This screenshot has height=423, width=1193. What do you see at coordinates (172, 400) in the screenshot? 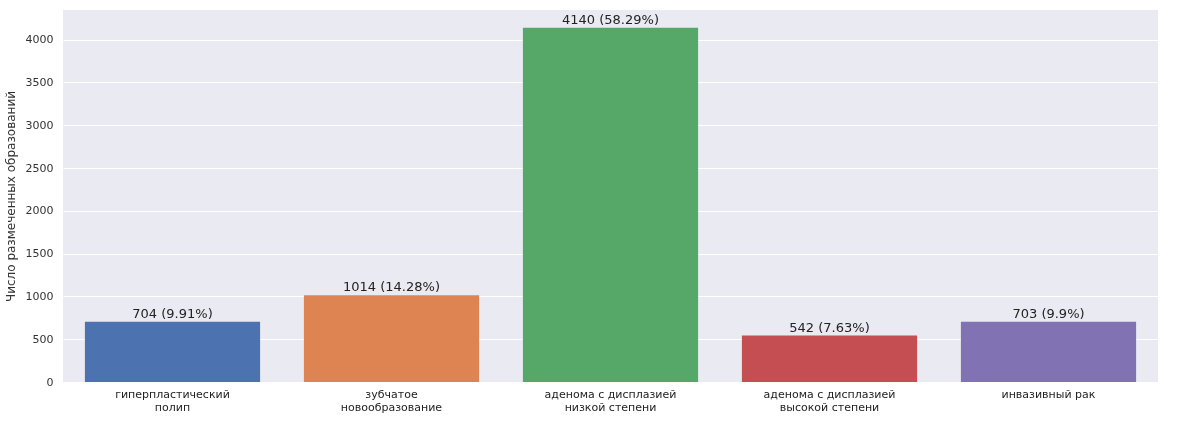
I see `x-tick-label: гиперпластический полип` at bounding box center [172, 400].